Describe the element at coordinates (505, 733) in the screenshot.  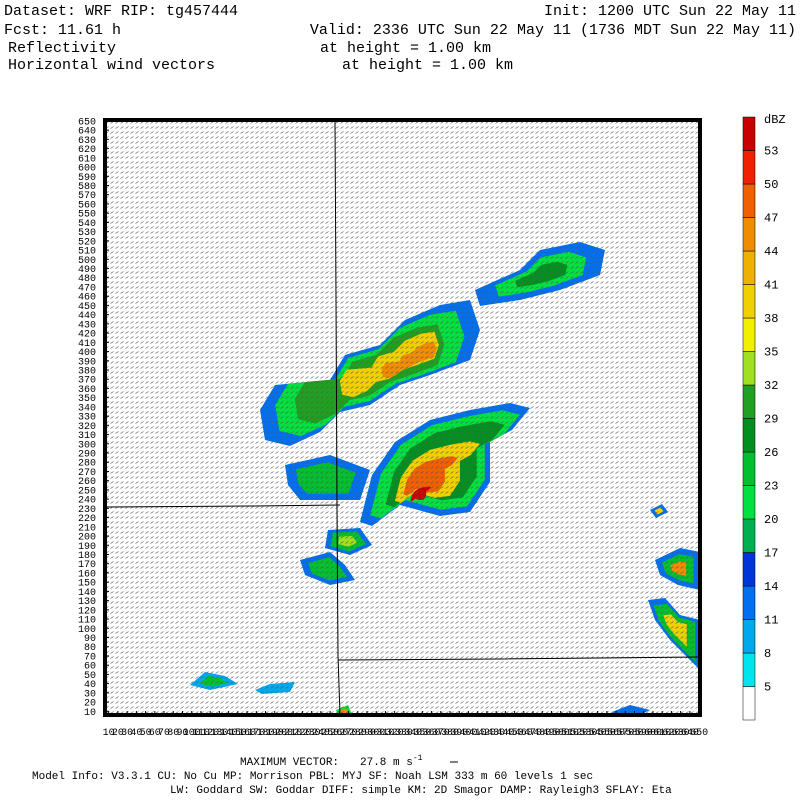
I see `x-tick-label: 440` at that location.